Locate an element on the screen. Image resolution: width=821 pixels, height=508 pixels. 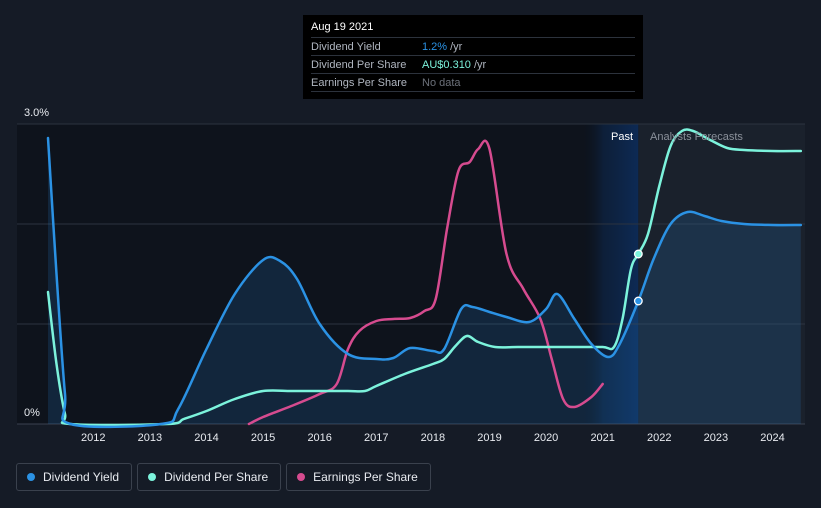
legend-dividend-per-share: Dividend Per Share is located at coordinates (209, 477).